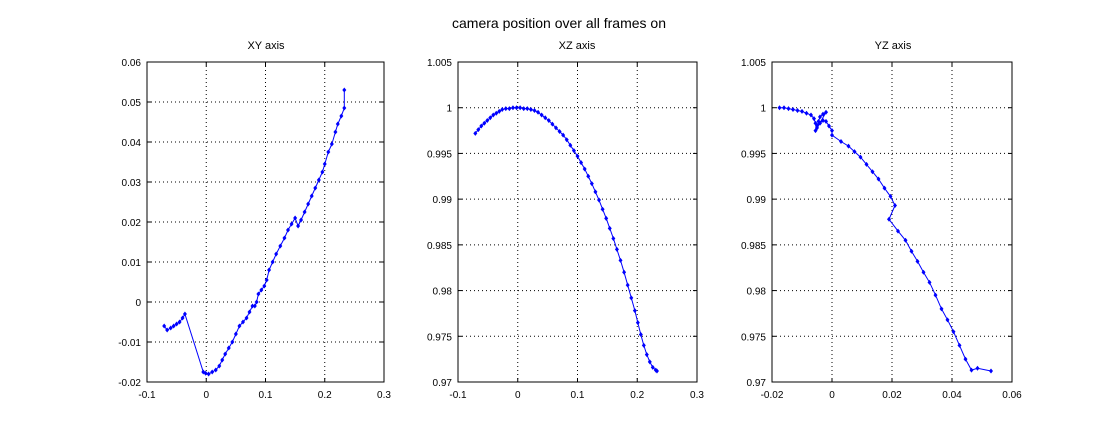 The image size is (1118, 427). Describe the element at coordinates (443, 383) in the screenshot. I see `xz-y-tick-label: 0.97` at that location.